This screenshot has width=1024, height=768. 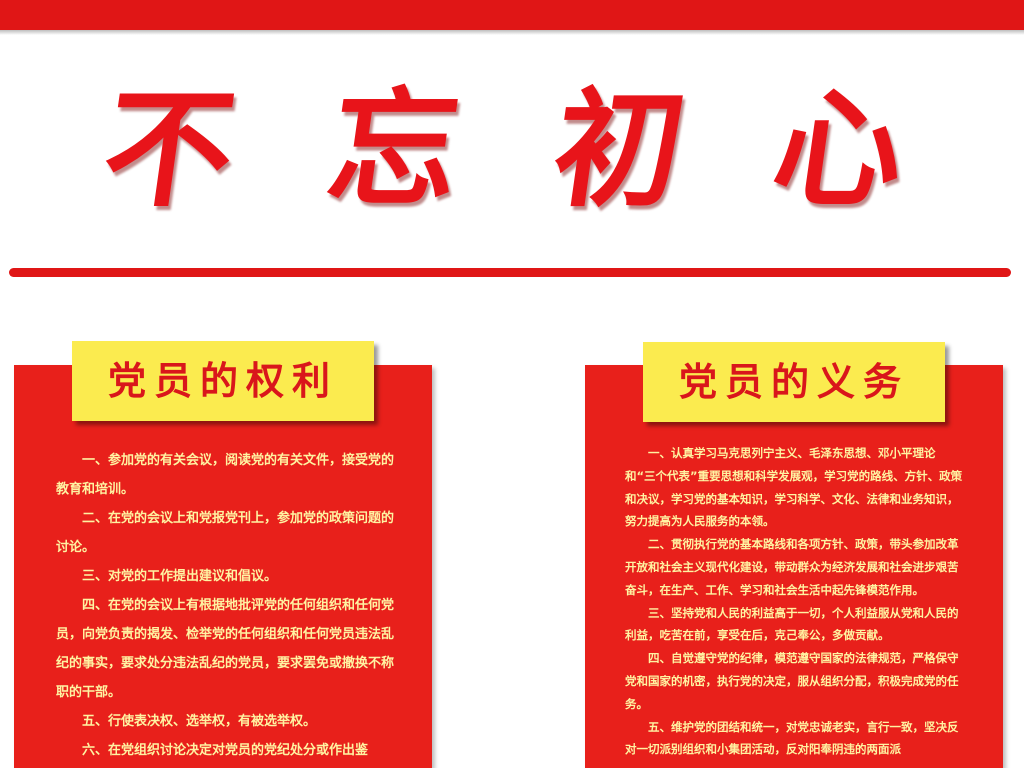 I want to click on main-title-char: 忘, so click(x=394, y=150).